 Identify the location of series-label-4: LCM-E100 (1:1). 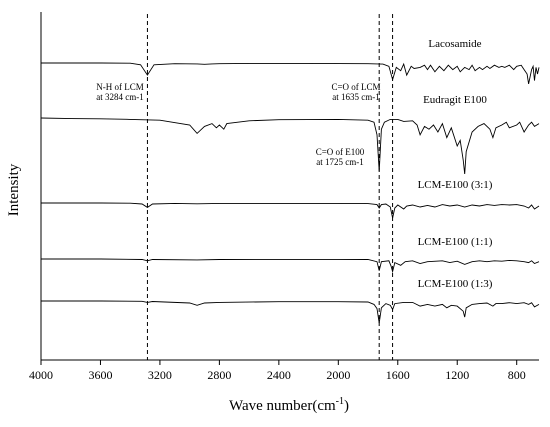
(455, 242).